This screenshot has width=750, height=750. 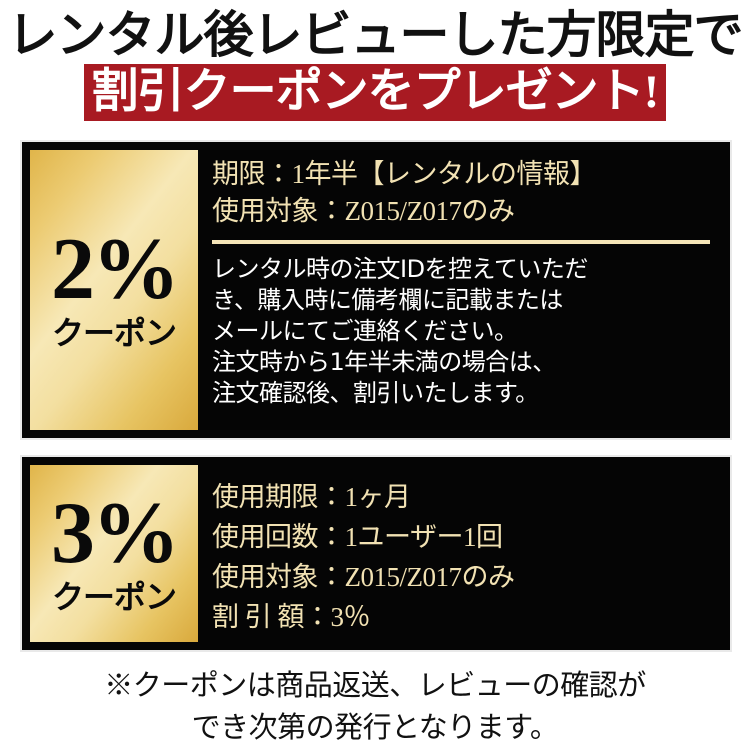 What do you see at coordinates (400, 269) in the screenshot?
I see `coupon-instruction-line: レンタル時の注文IDを控えていただ` at bounding box center [400, 269].